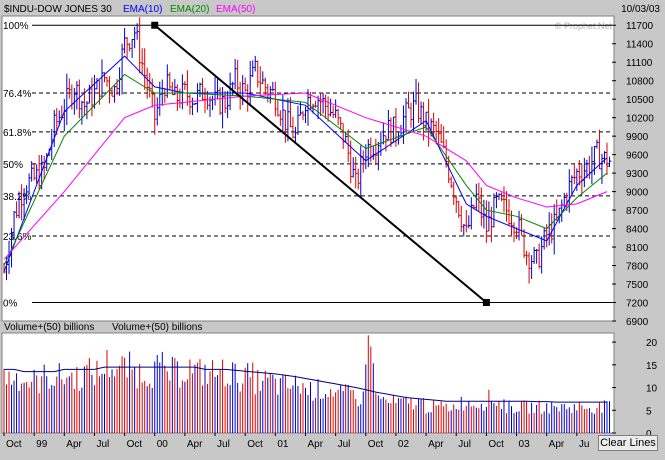 This screenshot has height=460, width=665. Describe the element at coordinates (628, 443) in the screenshot. I see `clear-lines-button: Clear Lines` at that location.